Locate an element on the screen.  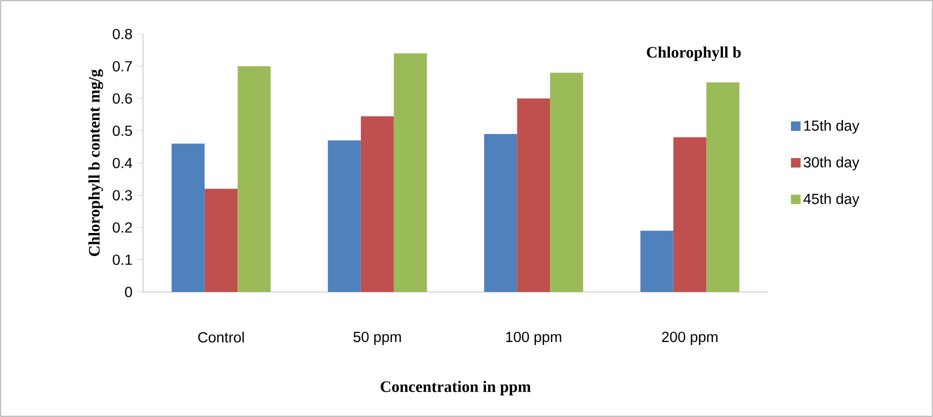
x-tick-label: Control is located at coordinates (221, 337).